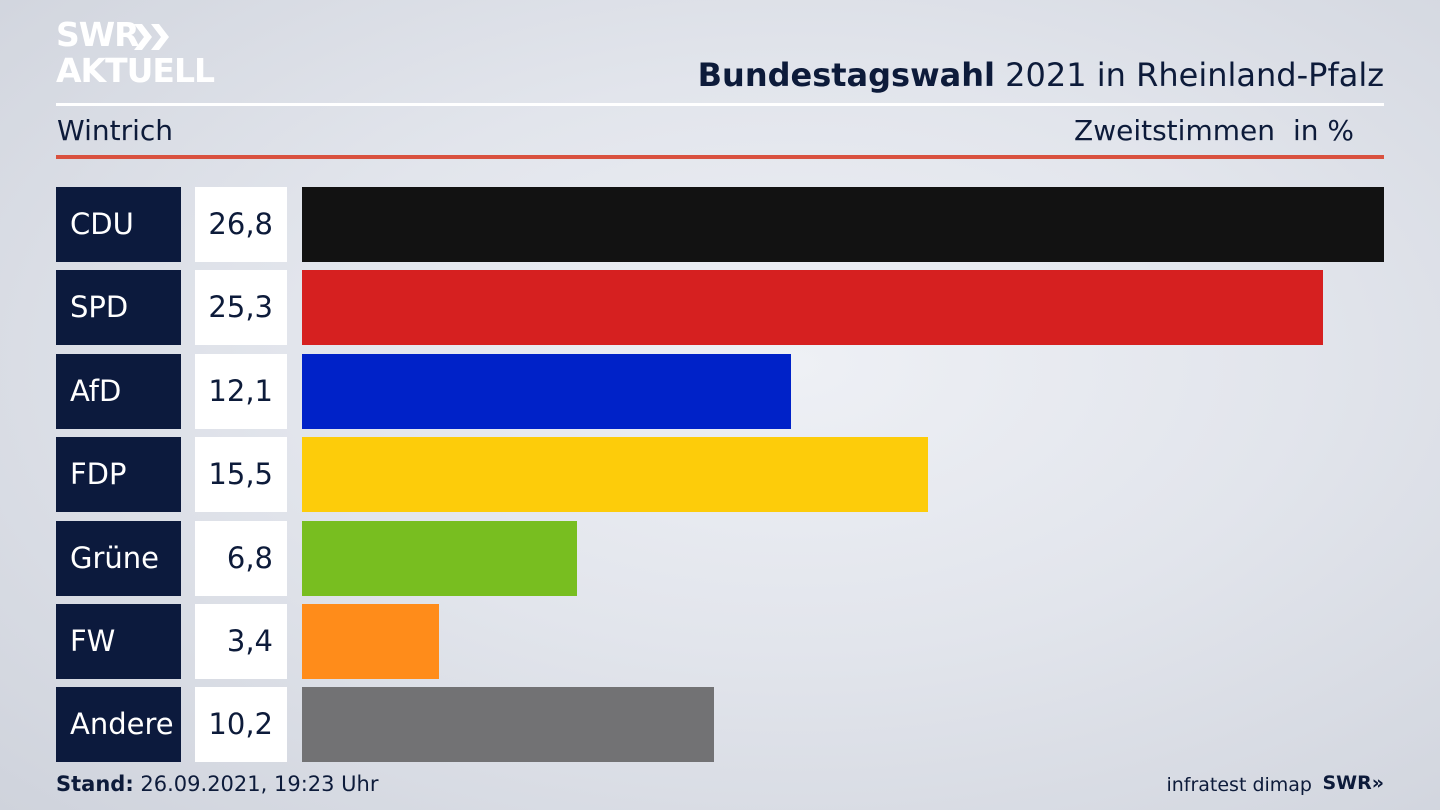 This screenshot has width=1440, height=810. Describe the element at coordinates (151, 37) in the screenshot. I see `chevron-logo-icon` at that location.